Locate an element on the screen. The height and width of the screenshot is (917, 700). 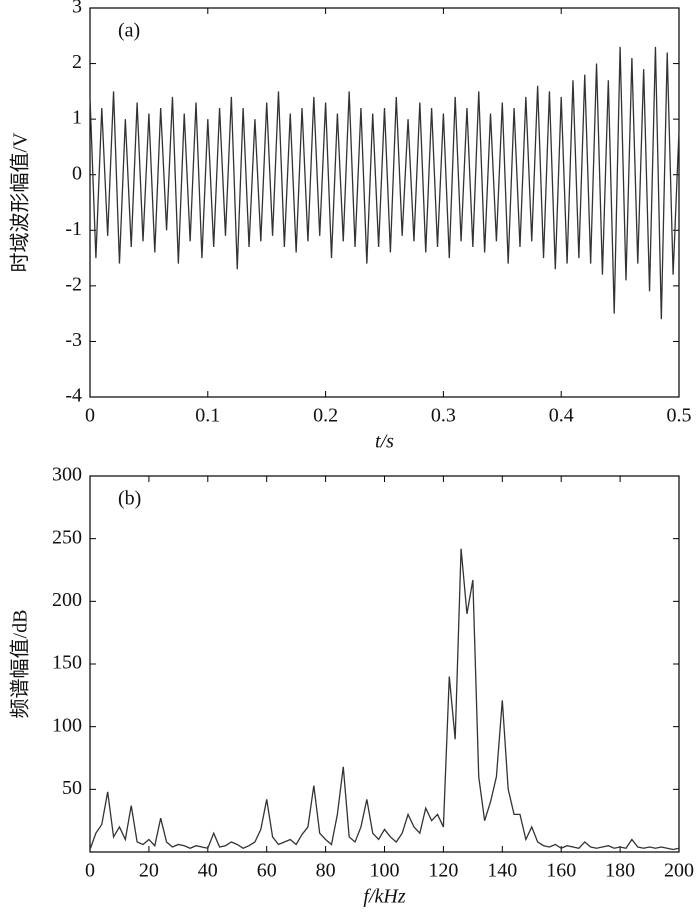
y-tick-label: -3 is located at coordinates (73, 340).